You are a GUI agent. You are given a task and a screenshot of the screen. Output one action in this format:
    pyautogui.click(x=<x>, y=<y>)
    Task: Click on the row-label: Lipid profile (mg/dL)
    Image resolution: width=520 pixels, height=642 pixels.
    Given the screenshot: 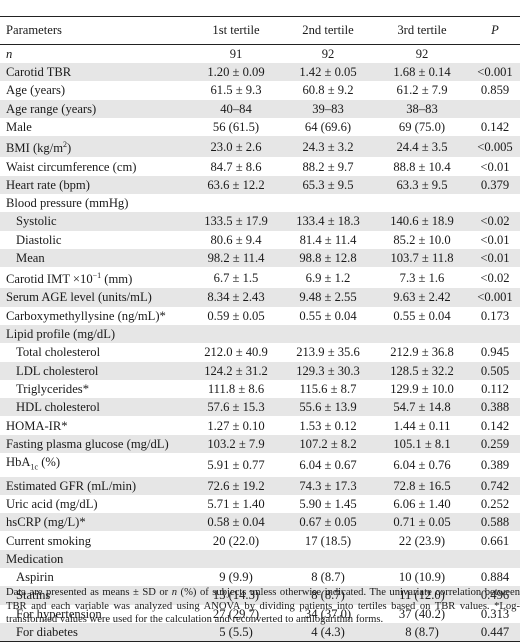 What is the action you would take?
    pyautogui.click(x=95, y=334)
    